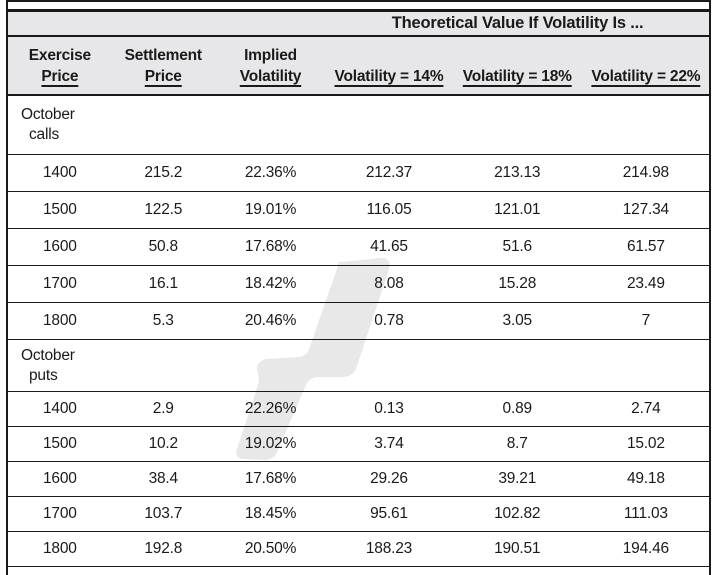 The width and height of the screenshot is (718, 575). Describe the element at coordinates (163, 55) in the screenshot. I see `header-line1: Settlement` at that location.